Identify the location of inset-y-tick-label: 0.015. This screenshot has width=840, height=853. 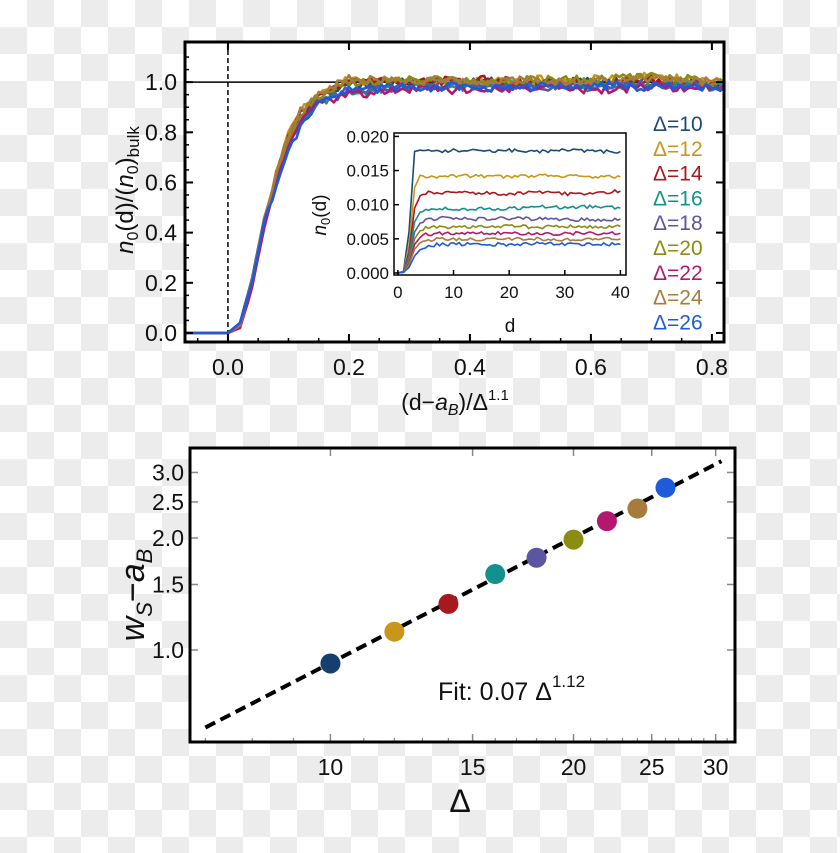
(367, 171).